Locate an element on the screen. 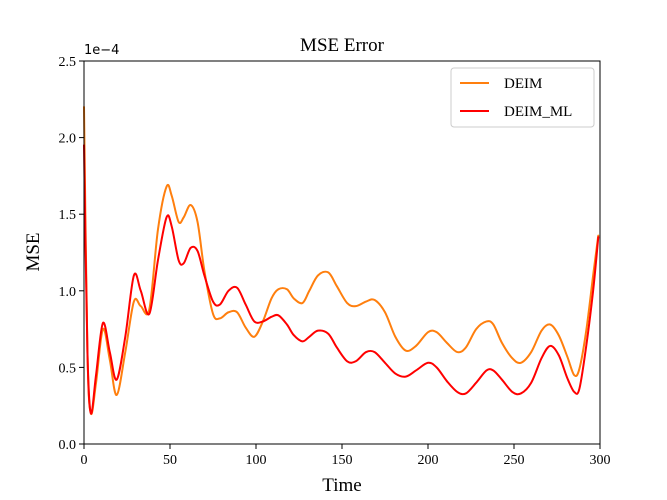 This screenshot has width=667, height=500. x-axis: 0 50 100 150 200 250 300 is located at coordinates (346, 456).